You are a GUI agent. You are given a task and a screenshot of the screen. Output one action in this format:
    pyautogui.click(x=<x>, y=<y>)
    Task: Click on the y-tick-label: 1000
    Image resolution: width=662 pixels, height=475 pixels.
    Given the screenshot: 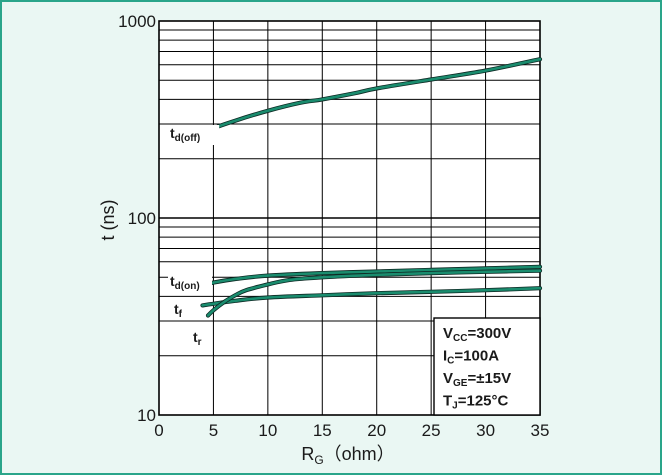 What is the action you would take?
    pyautogui.click(x=137, y=21)
    